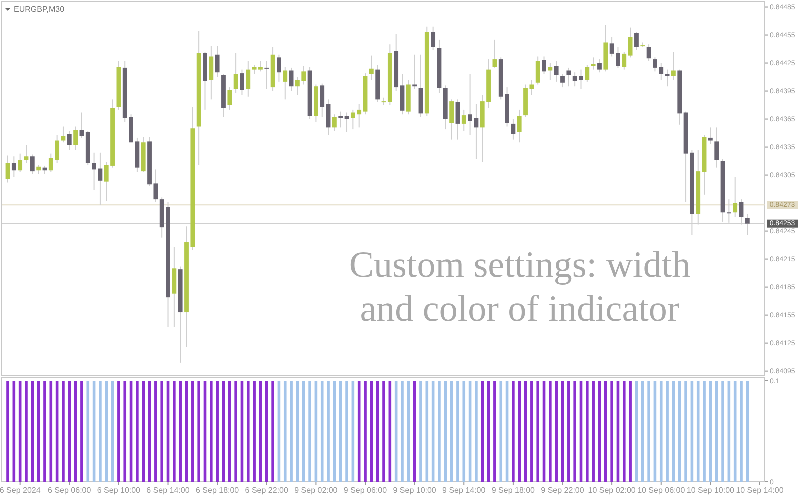 This screenshot has height=500, width=800. I want to click on x-tick-label: 9 Sep 14:00, so click(464, 490).